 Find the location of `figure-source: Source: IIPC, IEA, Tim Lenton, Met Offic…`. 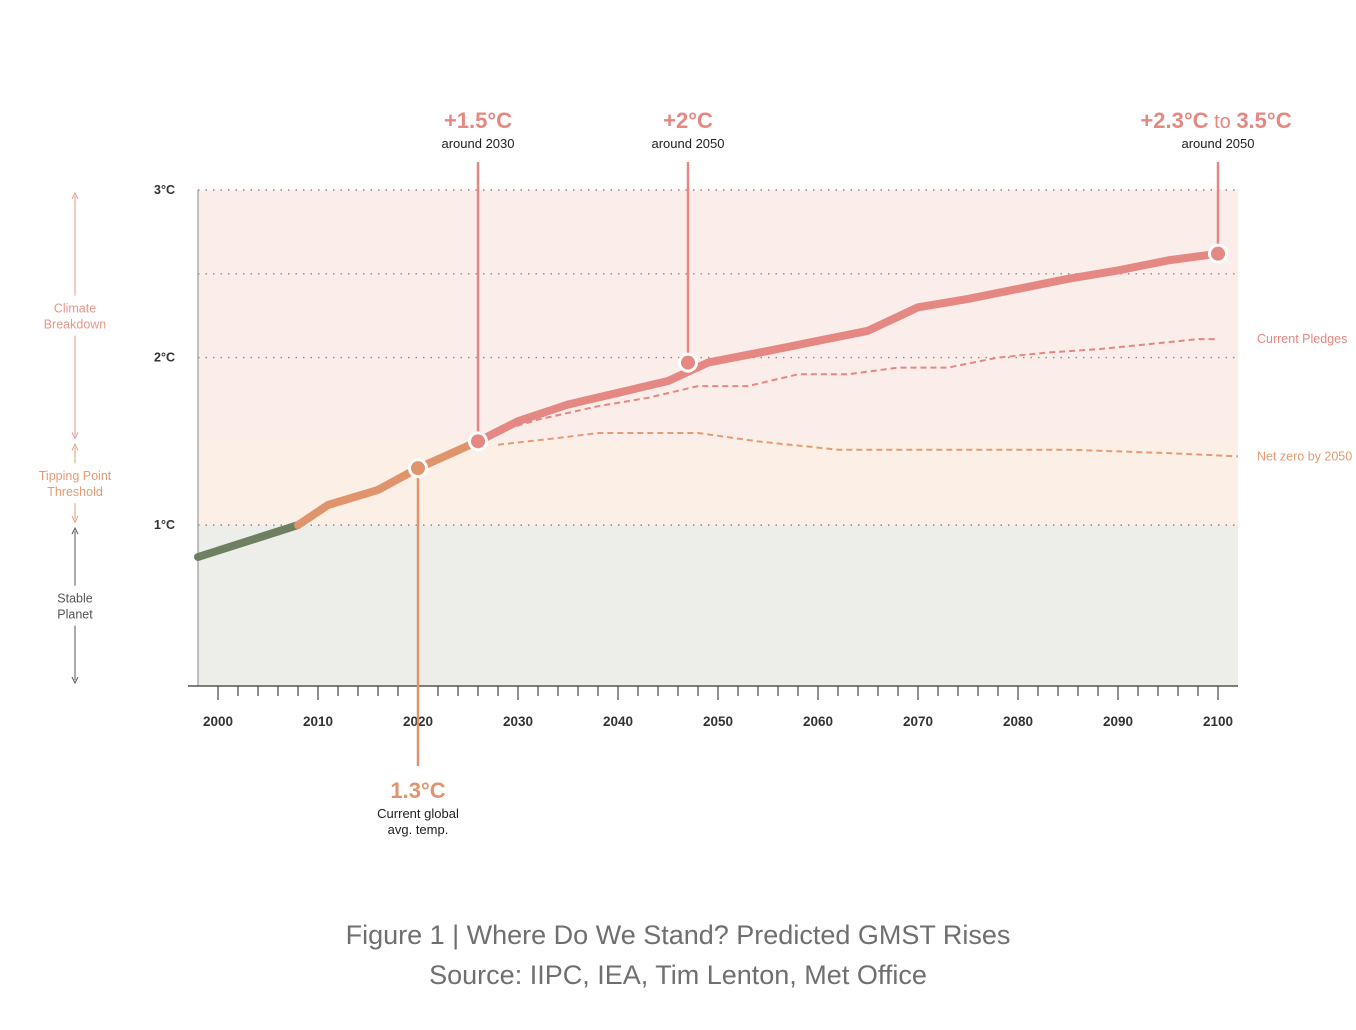

figure-source: Source: IIPC, IEA, Tim Lenton, Met Offic… is located at coordinates (678, 975).